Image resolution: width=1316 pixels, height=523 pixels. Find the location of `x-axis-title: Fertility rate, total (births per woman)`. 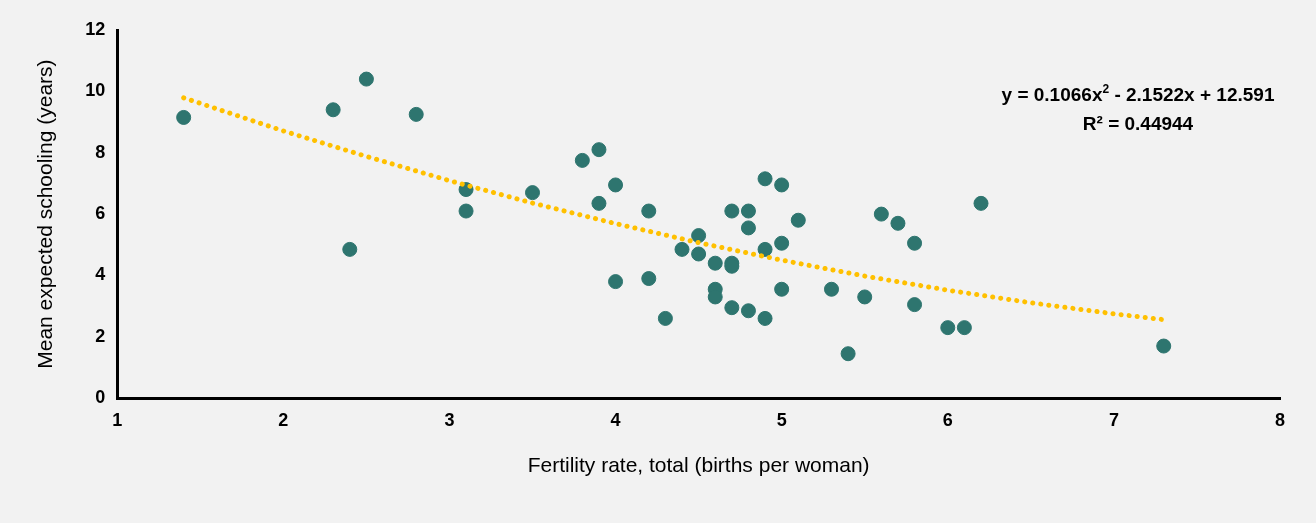

x-axis-title: Fertility rate, total (births per woman) is located at coordinates (698, 465).